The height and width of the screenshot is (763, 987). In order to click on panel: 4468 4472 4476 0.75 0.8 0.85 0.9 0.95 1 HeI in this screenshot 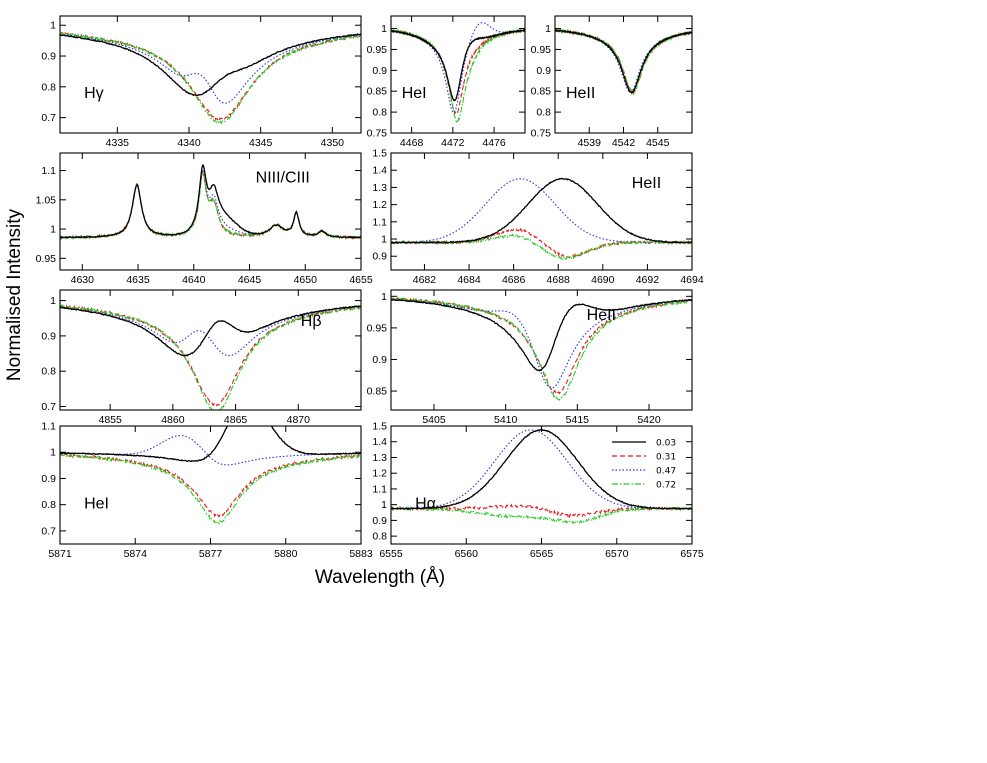, I will do `click(446, 82)`.